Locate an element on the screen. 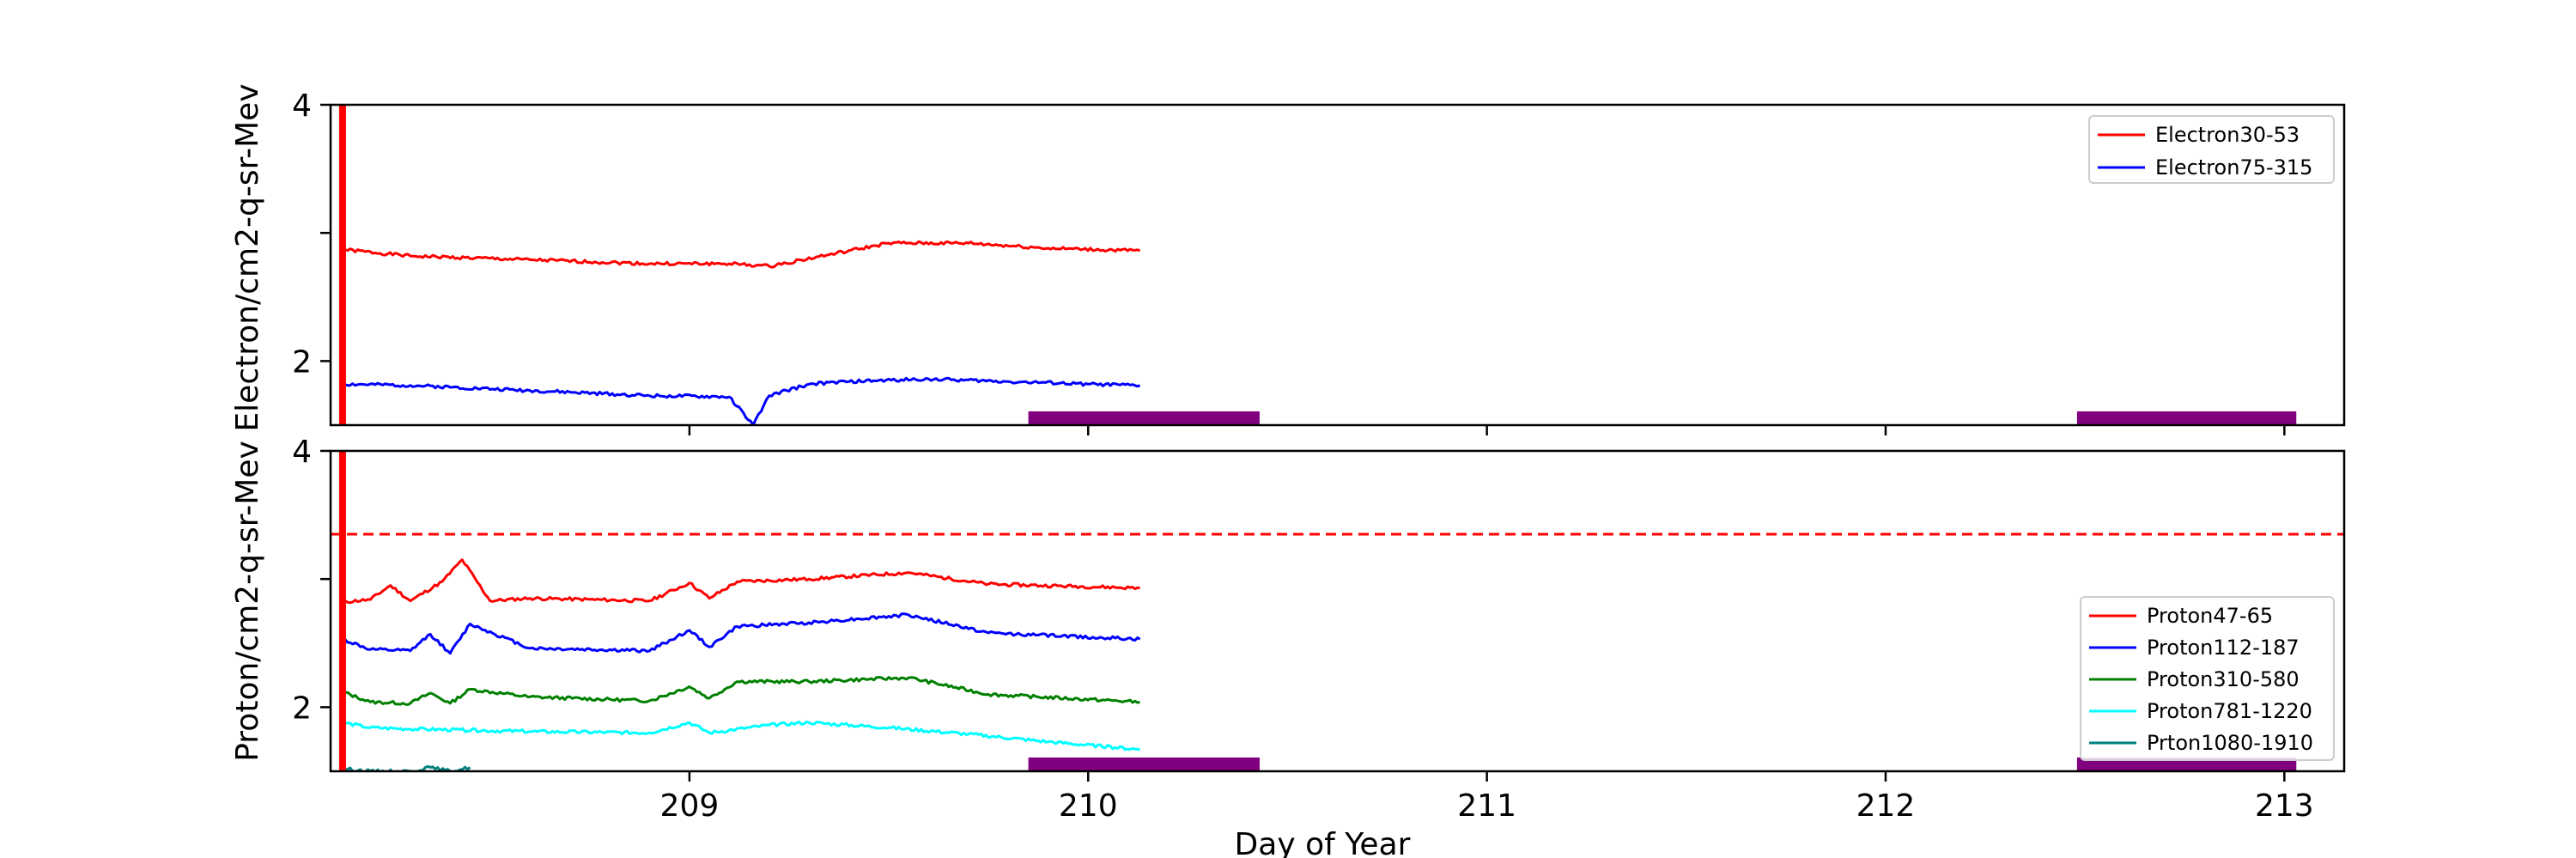 This screenshot has height=858, width=2576. legend-label: Prton1080-1910 is located at coordinates (2230, 743).